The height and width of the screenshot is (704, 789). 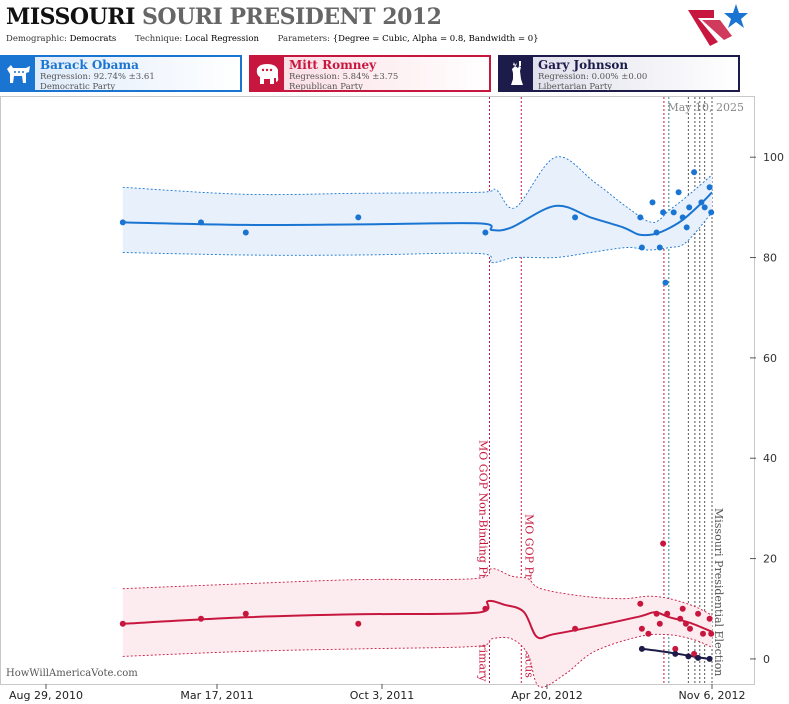 I want to click on site-logo-icon, so click(x=718, y=25).